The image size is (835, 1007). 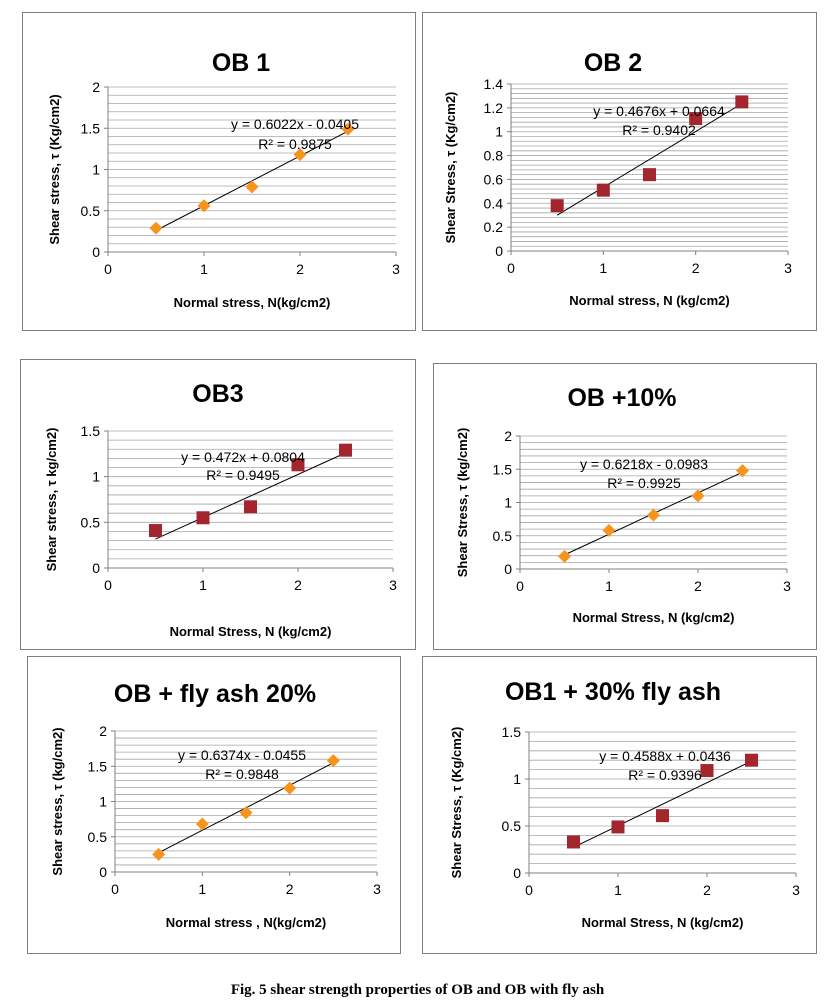 I want to click on y-axis-label: Shear Stress, τ (kg/cm2), so click(x=462, y=503).